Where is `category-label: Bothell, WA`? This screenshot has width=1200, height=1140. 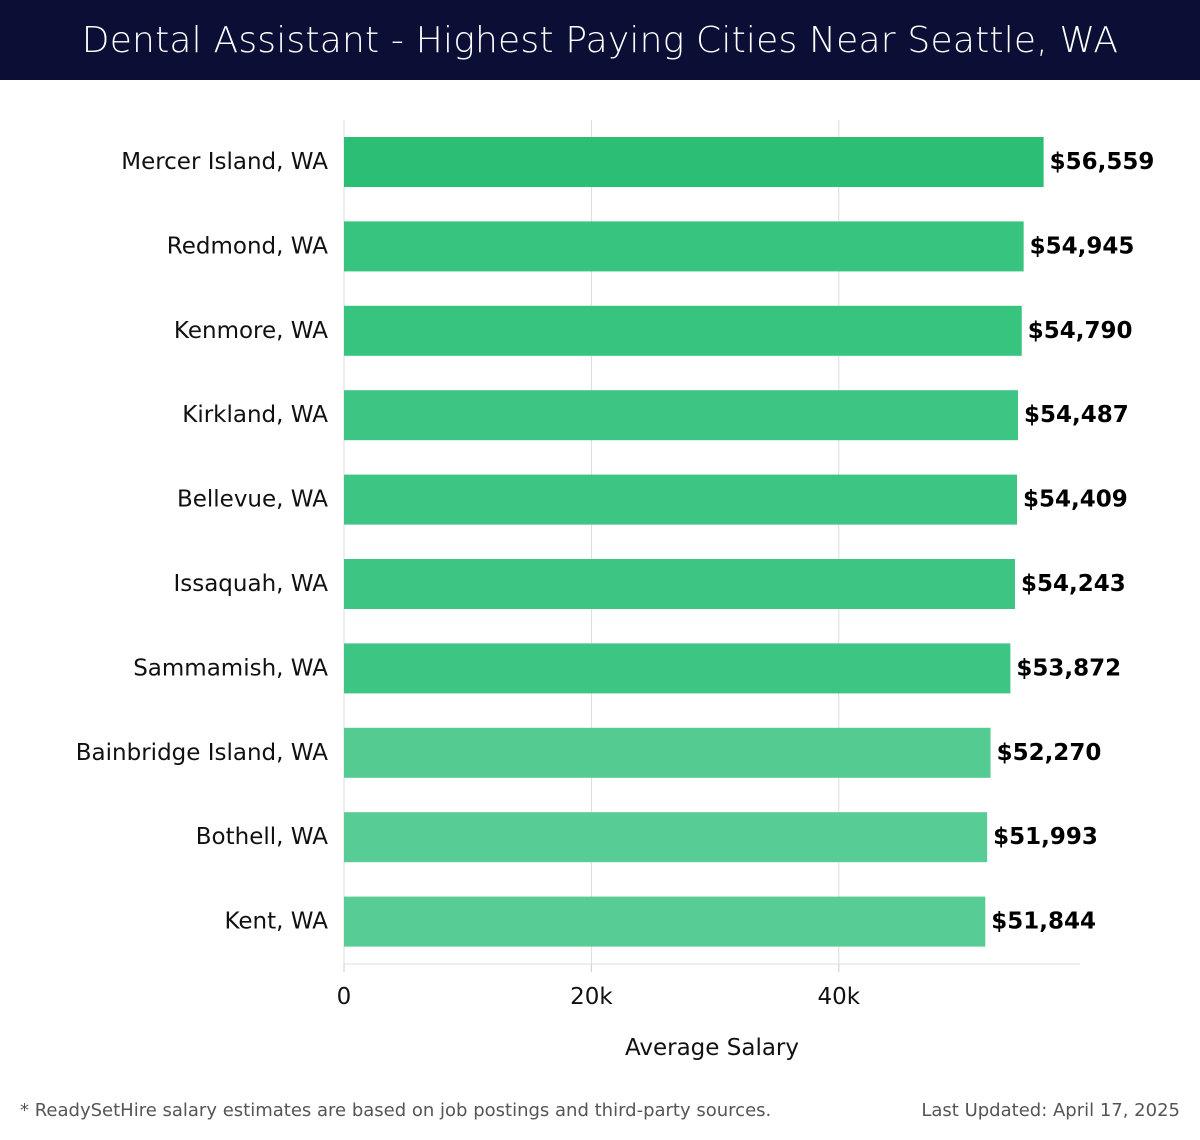
category-label: Bothell, WA is located at coordinates (262, 837).